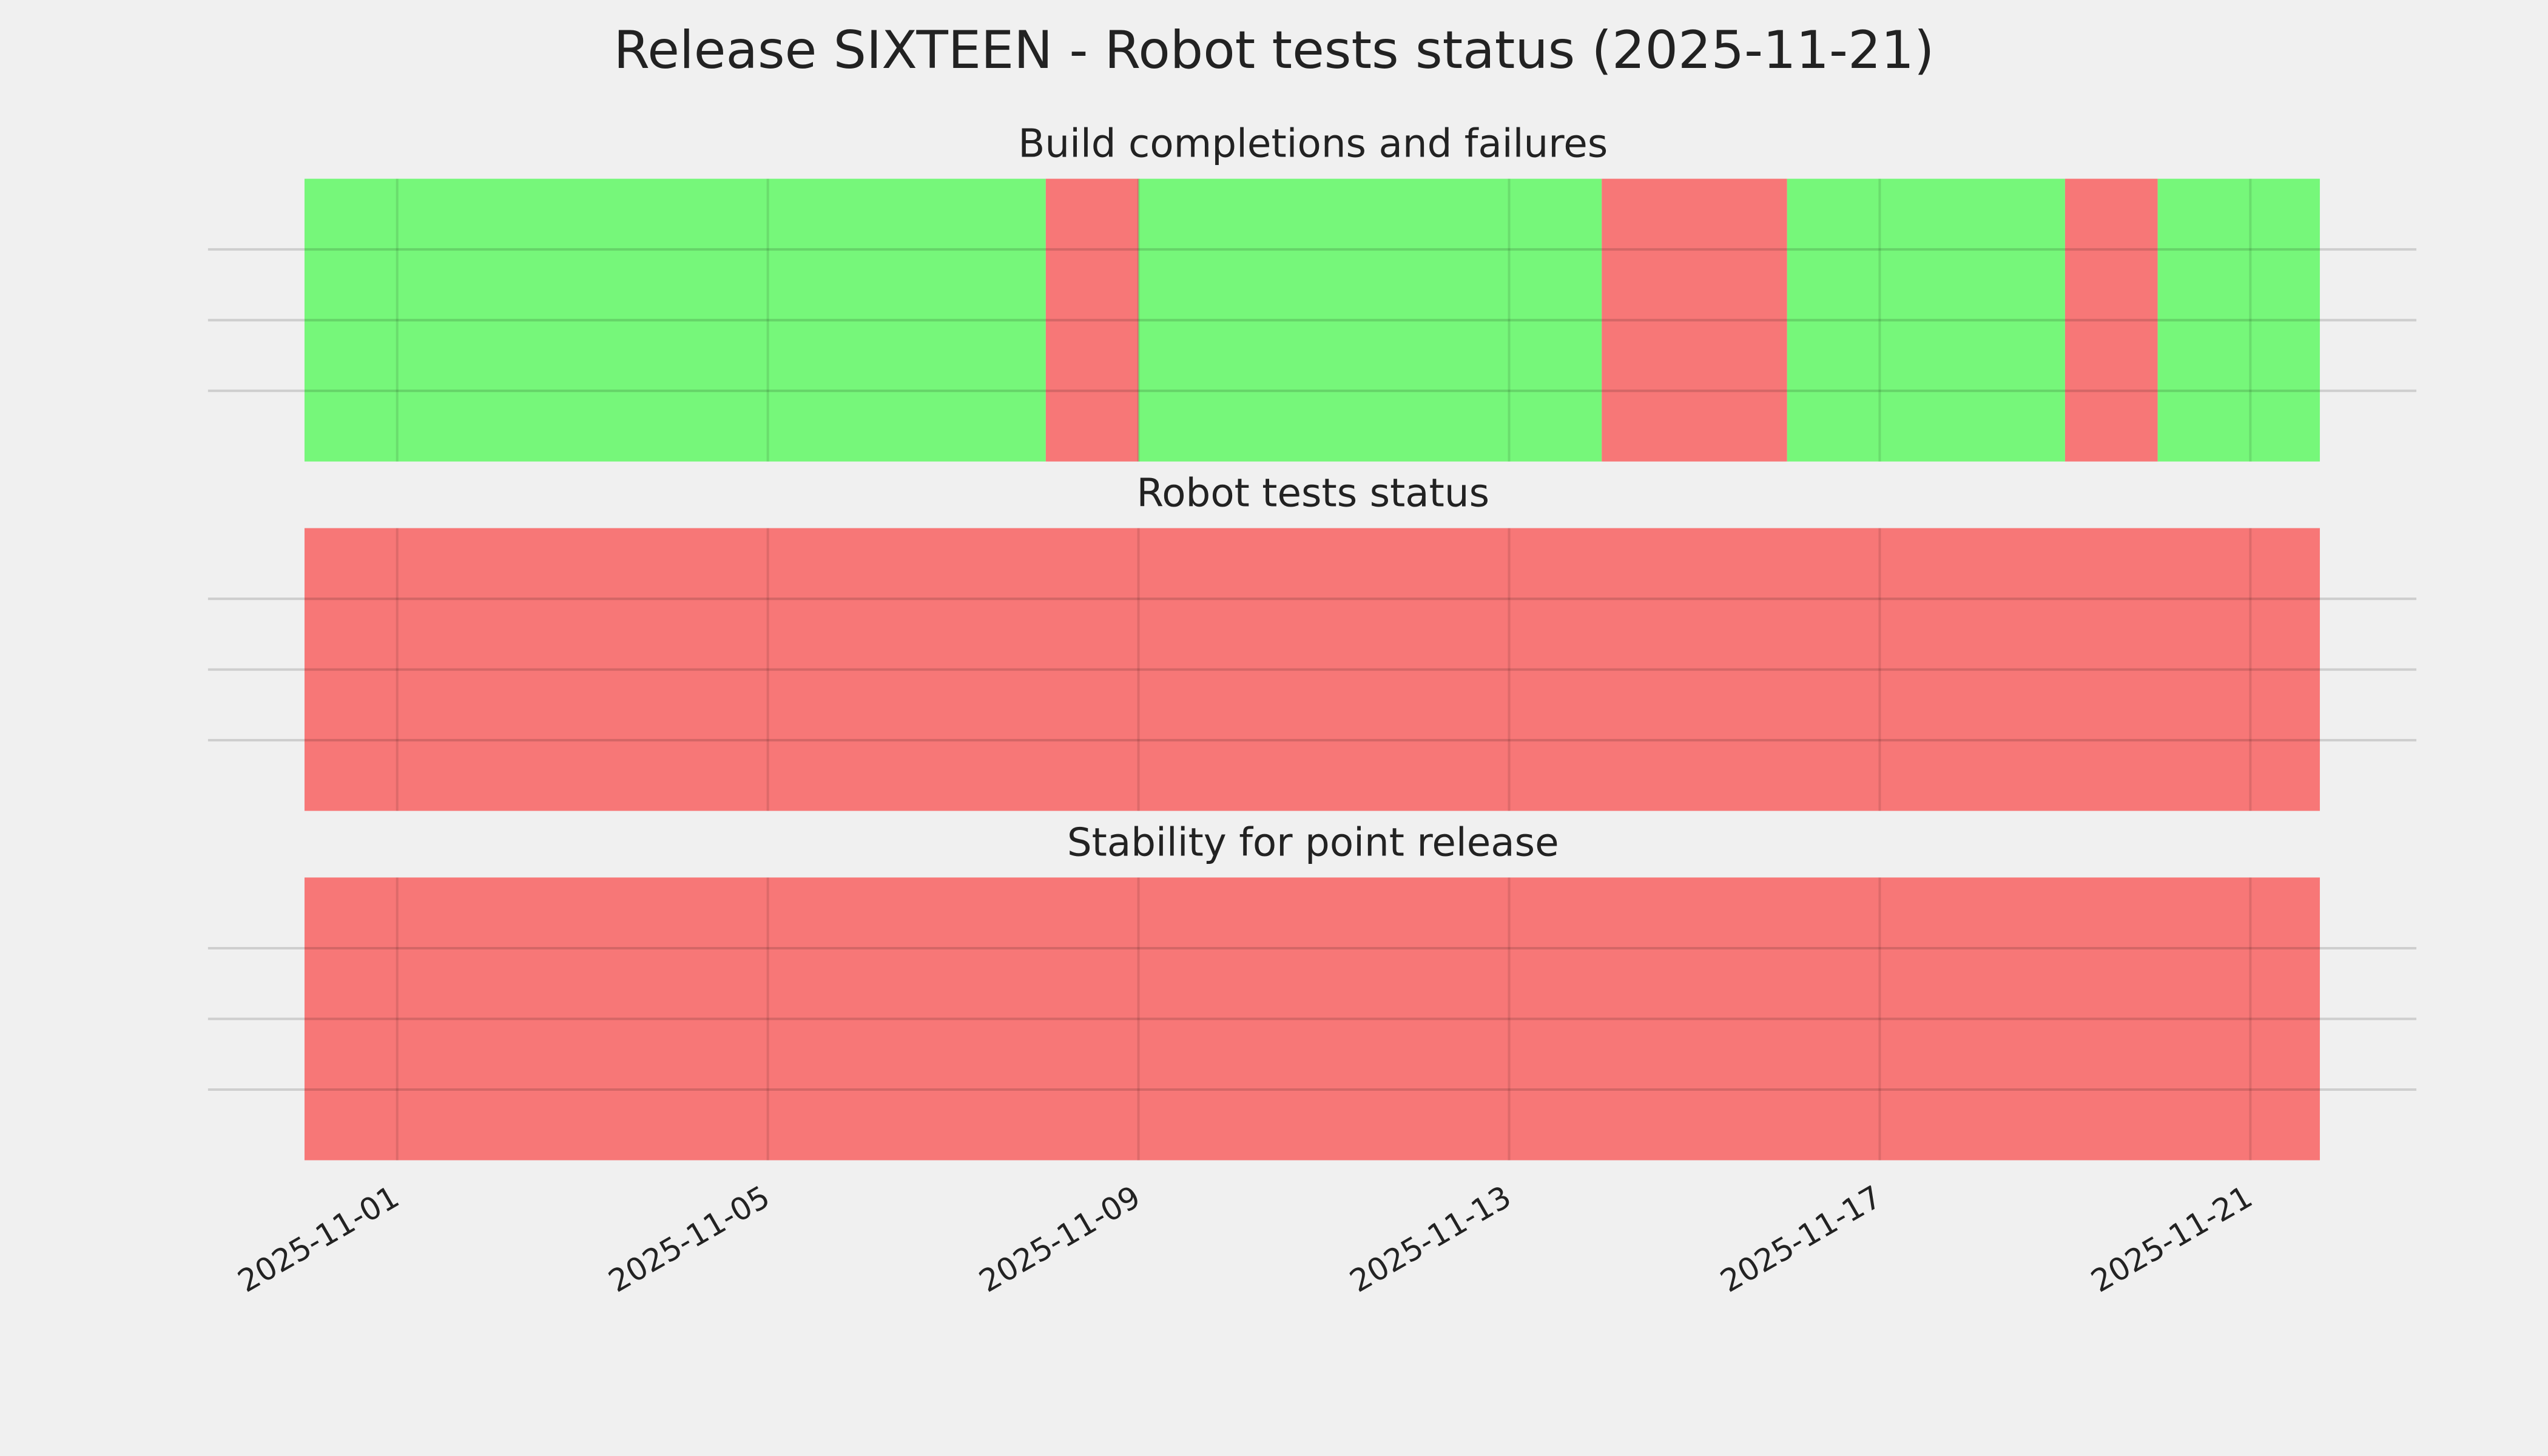 The image size is (2548, 1456). What do you see at coordinates (1801, 1239) in the screenshot?
I see `x-tick-label: 2025-11-17` at bounding box center [1801, 1239].